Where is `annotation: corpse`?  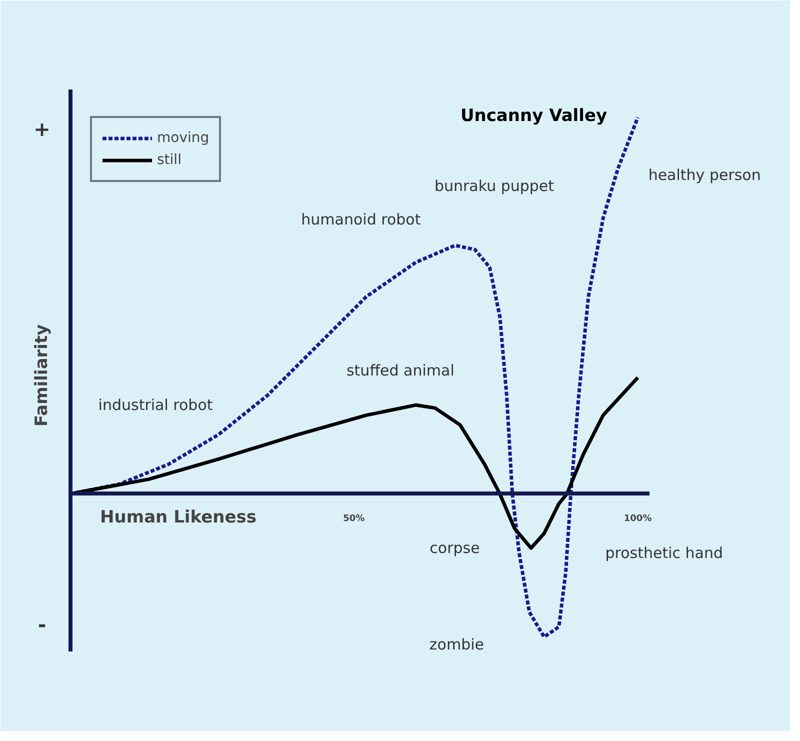 annotation: corpse is located at coordinates (455, 548).